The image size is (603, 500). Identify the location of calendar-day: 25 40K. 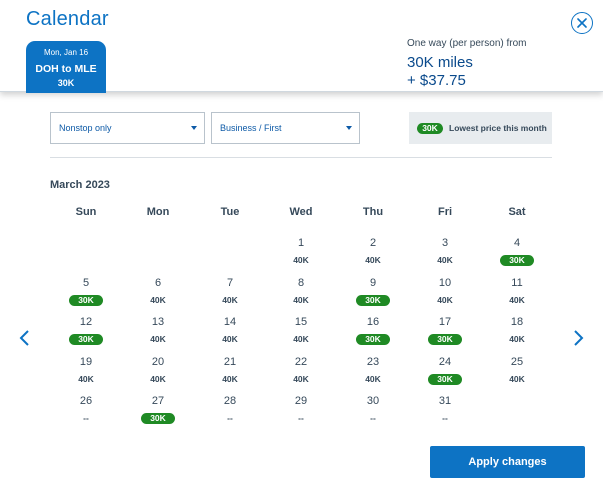
(517, 374).